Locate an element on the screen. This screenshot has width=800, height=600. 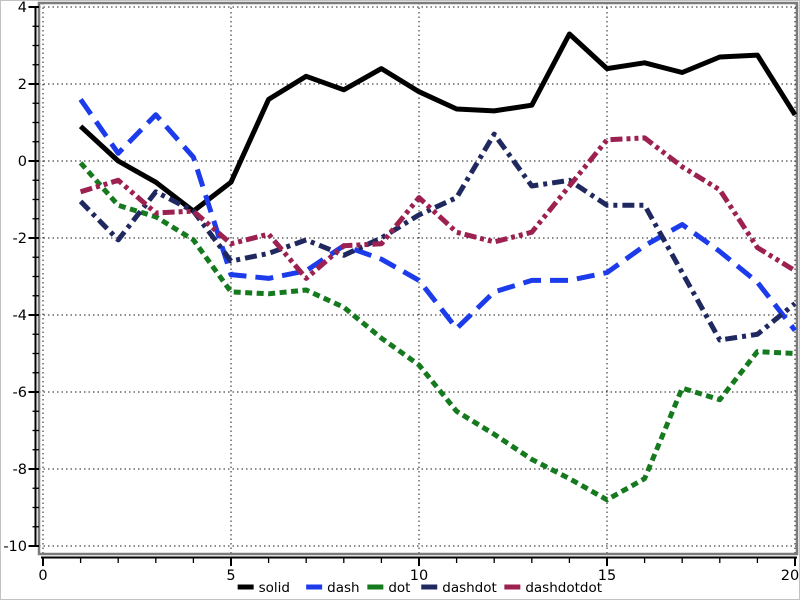
x-axis: 0 5 10 15 20 is located at coordinates (418, 570).